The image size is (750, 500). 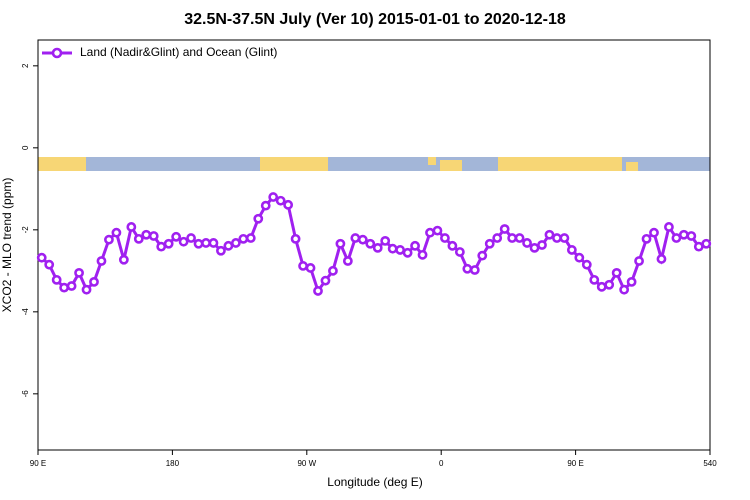 What do you see at coordinates (25, 230) in the screenshot?
I see `y-tick-label: -2` at bounding box center [25, 230].